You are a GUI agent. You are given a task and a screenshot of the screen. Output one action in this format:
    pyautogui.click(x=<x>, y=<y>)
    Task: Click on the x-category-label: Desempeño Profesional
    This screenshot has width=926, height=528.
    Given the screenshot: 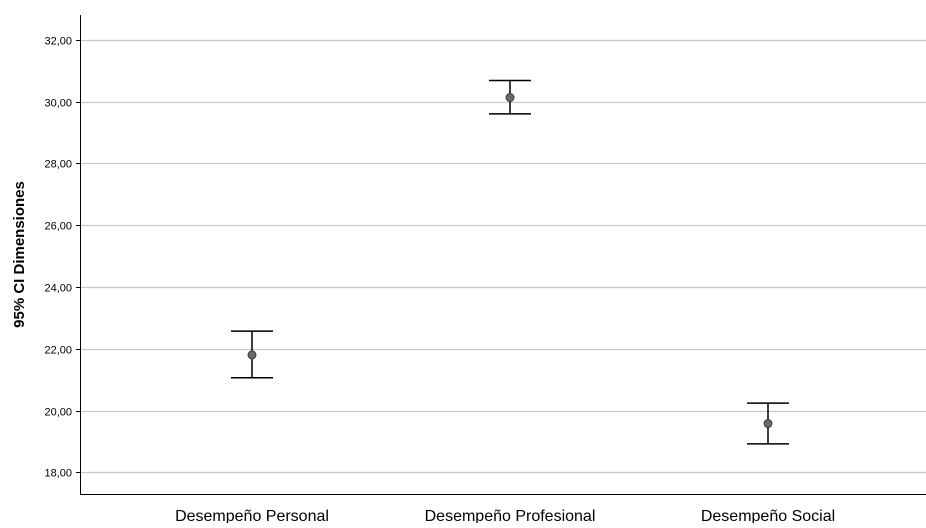 What is the action you would take?
    pyautogui.click(x=510, y=515)
    